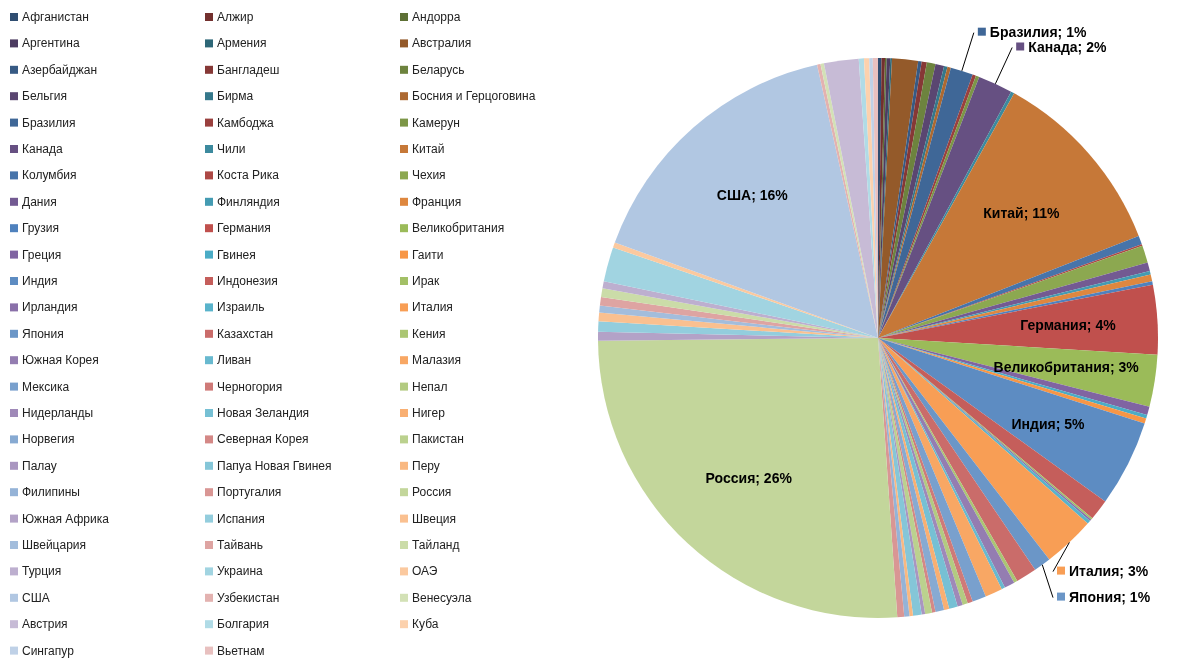  What do you see at coordinates (231, 149) in the screenshot?
I see `legend-label: Чили` at bounding box center [231, 149].